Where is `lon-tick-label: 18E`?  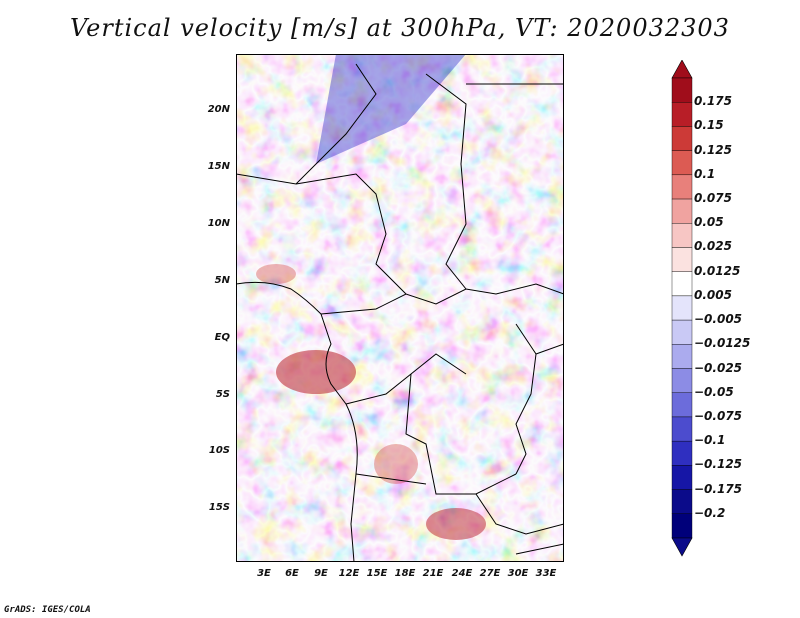
lon-tick-label: 18E is located at coordinates (405, 573).